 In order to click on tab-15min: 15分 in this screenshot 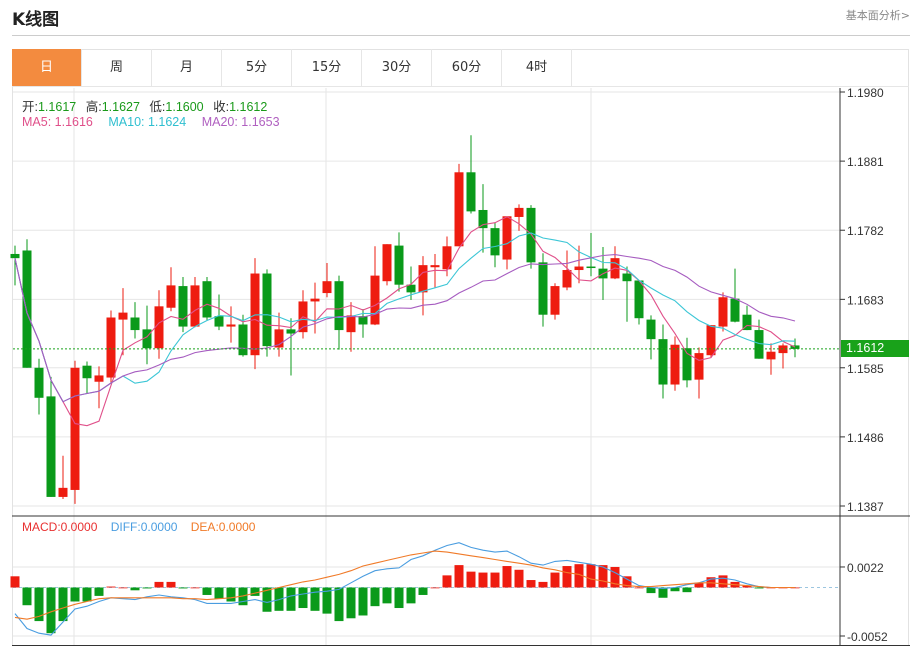, I will do `click(327, 67)`.